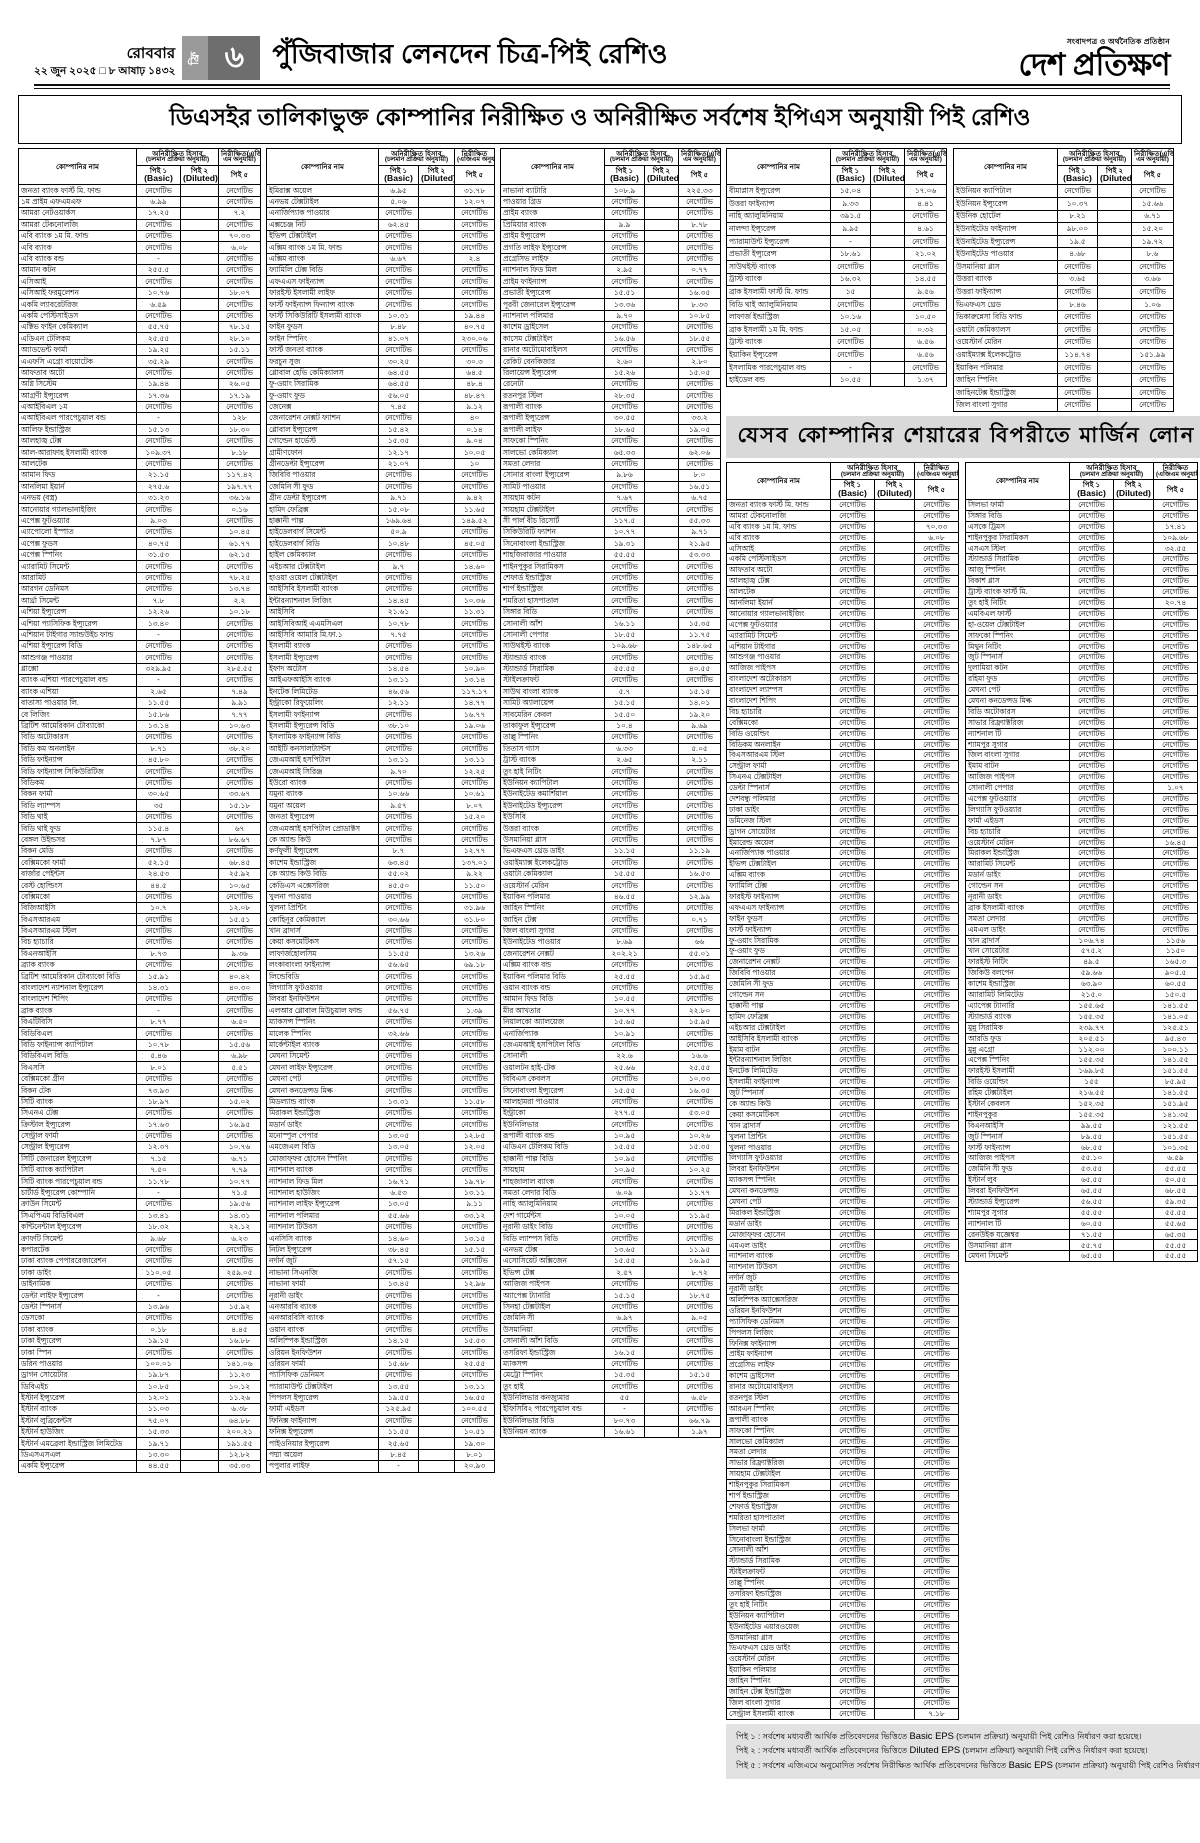 This screenshot has height=1843, width=1200. I want to click on table-row: সিএনএ টেক্স নেগেটিভ নেগেটিভ, so click(139, 1113).